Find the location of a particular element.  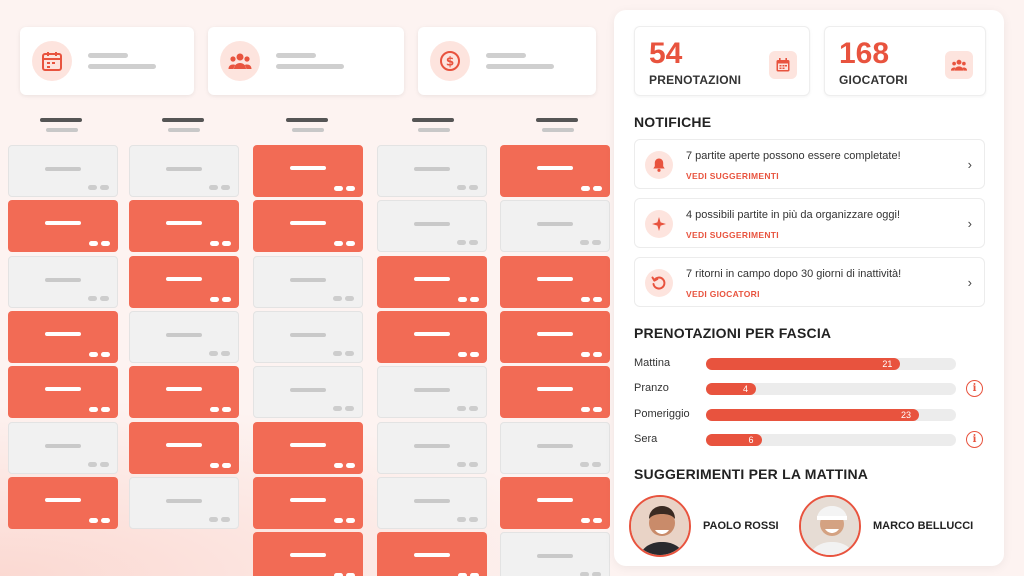

dollar-icon: $ is located at coordinates (450, 61).